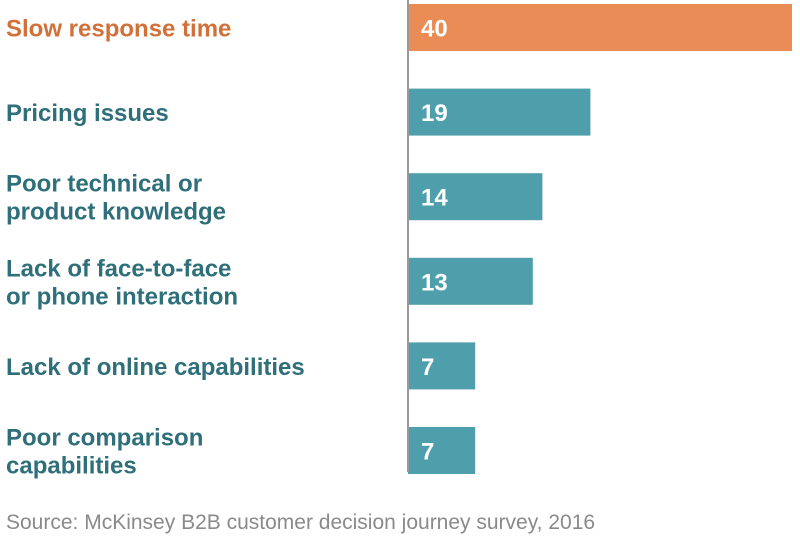  Describe the element at coordinates (434, 282) in the screenshot. I see `bar-value-label: 13` at that location.